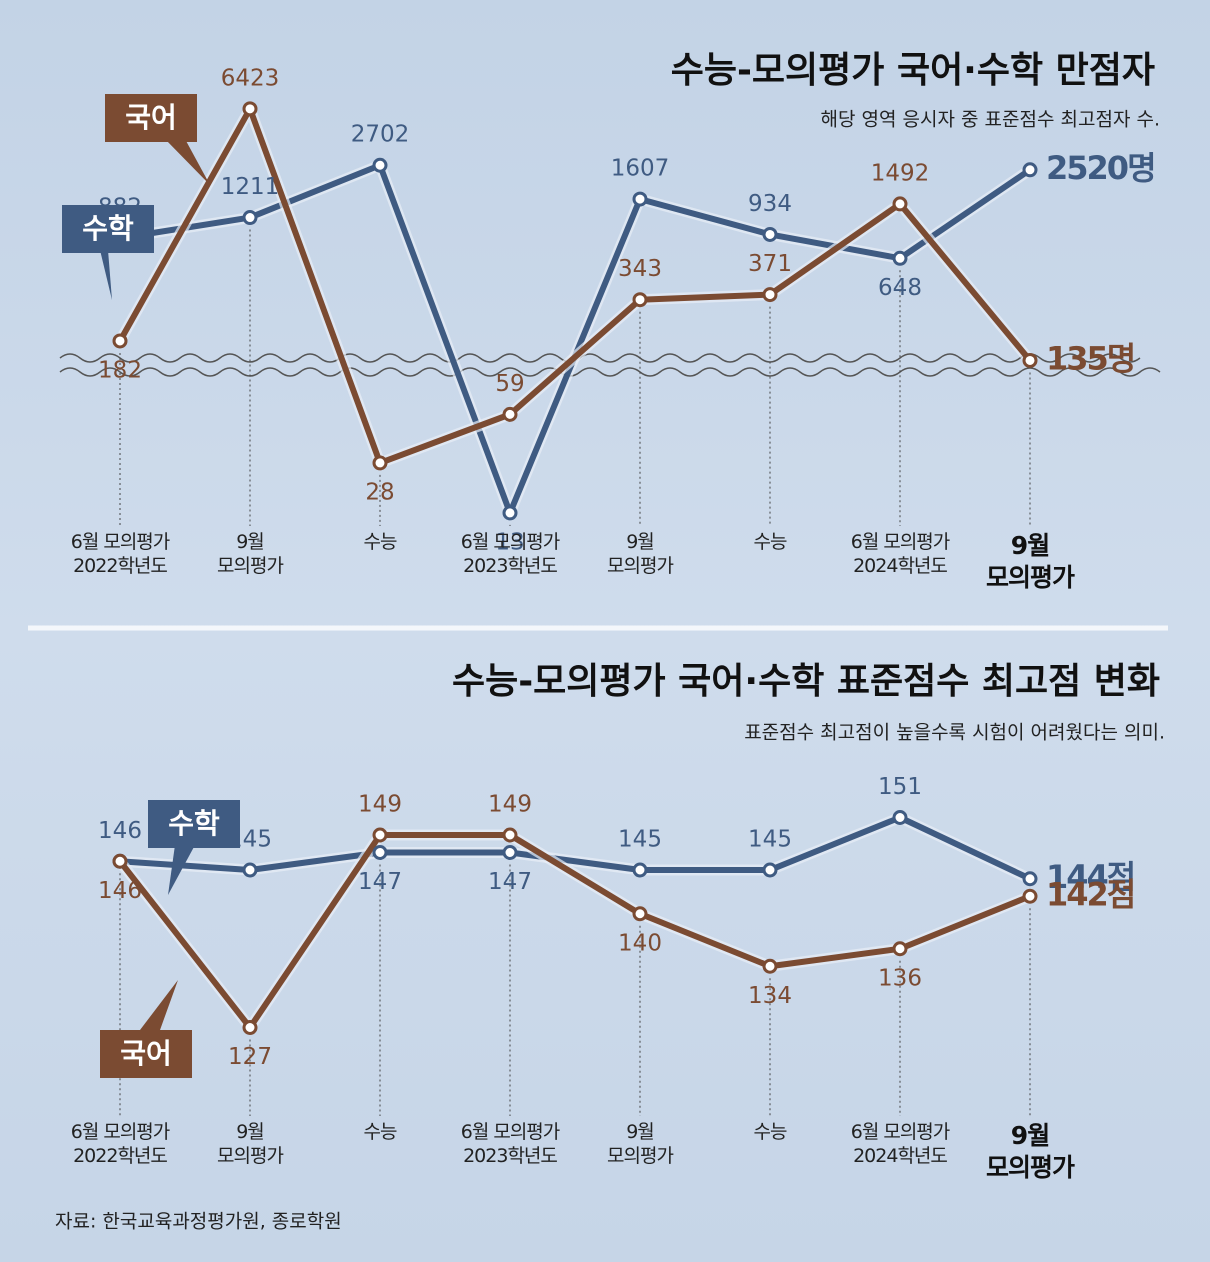 The image size is (1210, 1262). Describe the element at coordinates (900, 978) in the screenshot. I see `value-label: 136` at that location.